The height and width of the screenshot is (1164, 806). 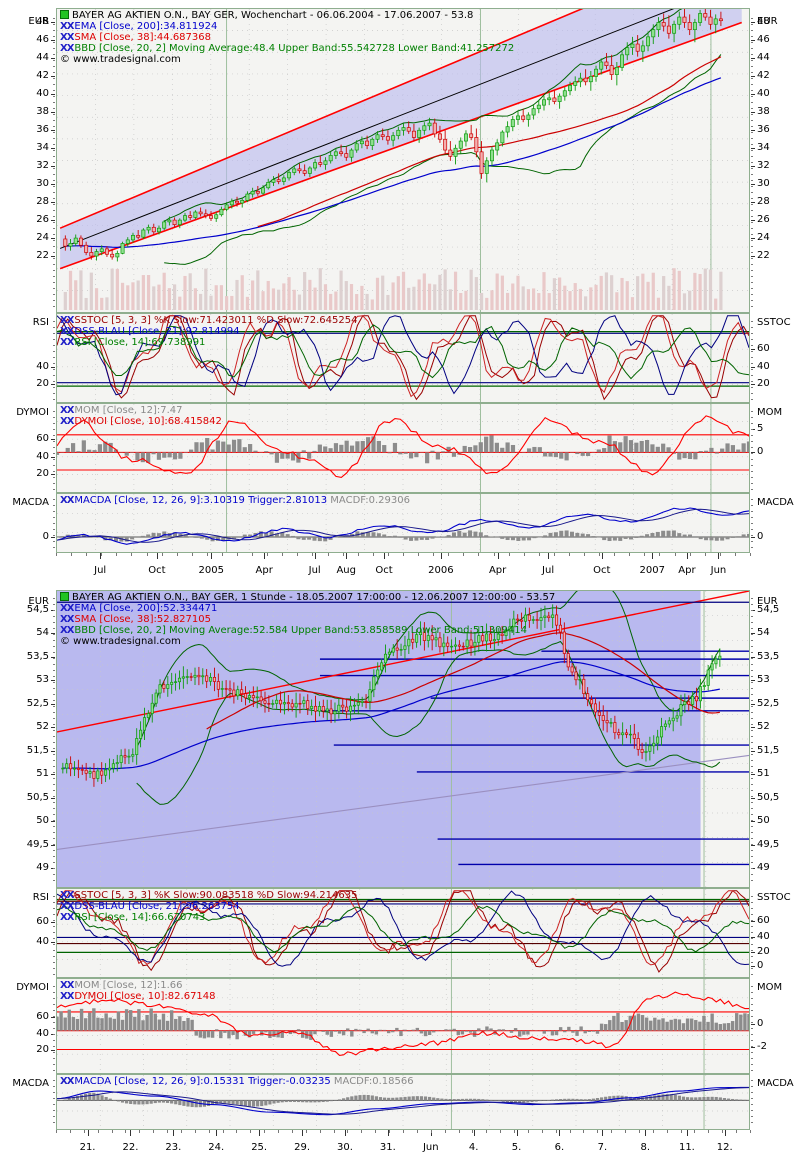 What do you see at coordinates (687, 570) in the screenshot?
I see `x-axis-tick-label: Apr` at bounding box center [687, 570].